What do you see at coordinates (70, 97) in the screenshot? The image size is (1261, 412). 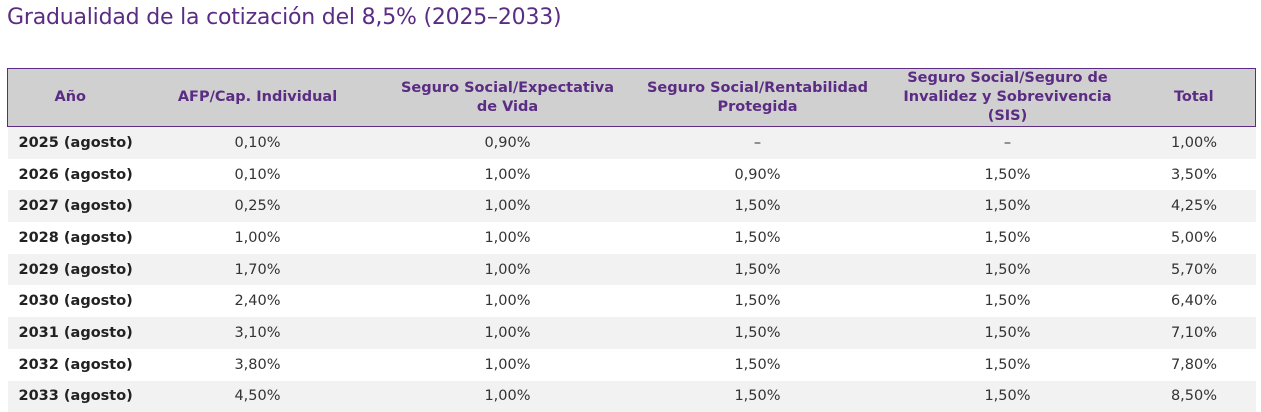 I see `header-year: Año` at bounding box center [70, 97].